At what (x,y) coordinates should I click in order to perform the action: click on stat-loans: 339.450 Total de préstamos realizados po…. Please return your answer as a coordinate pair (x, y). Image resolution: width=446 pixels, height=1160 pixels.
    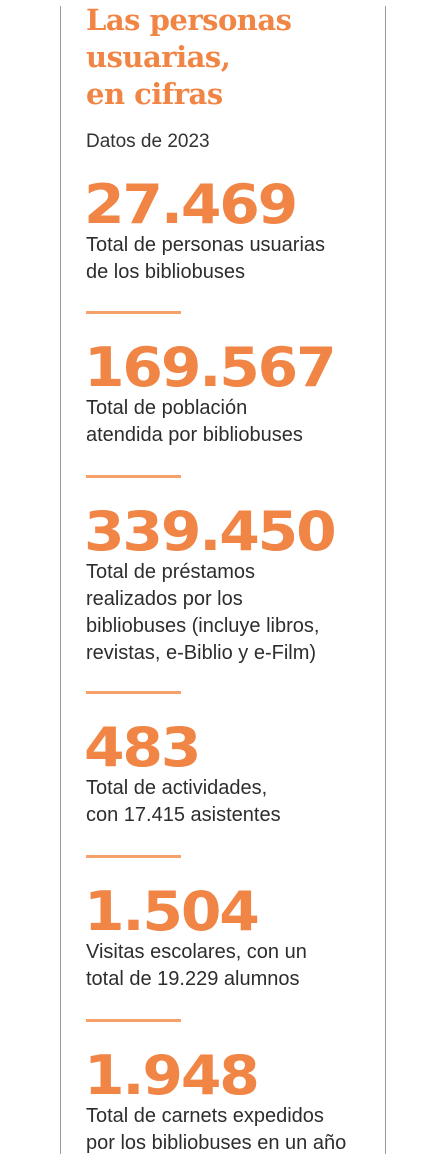
    Looking at the image, I should click on (234, 586).